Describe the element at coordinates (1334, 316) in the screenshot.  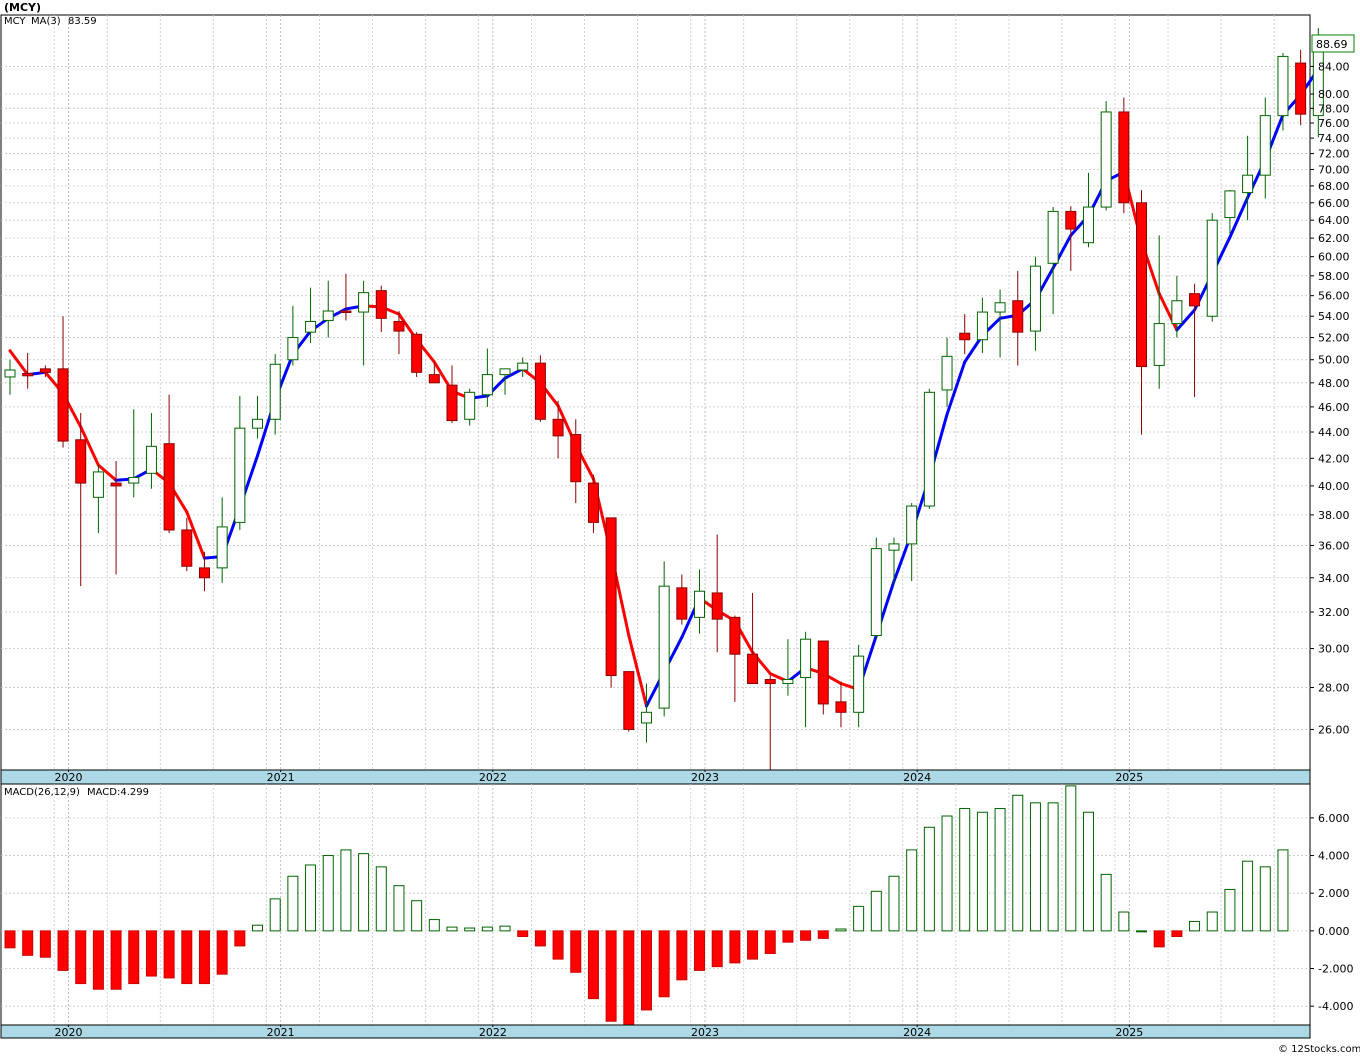
I see `price-y-tick-label: 54.00` at that location.